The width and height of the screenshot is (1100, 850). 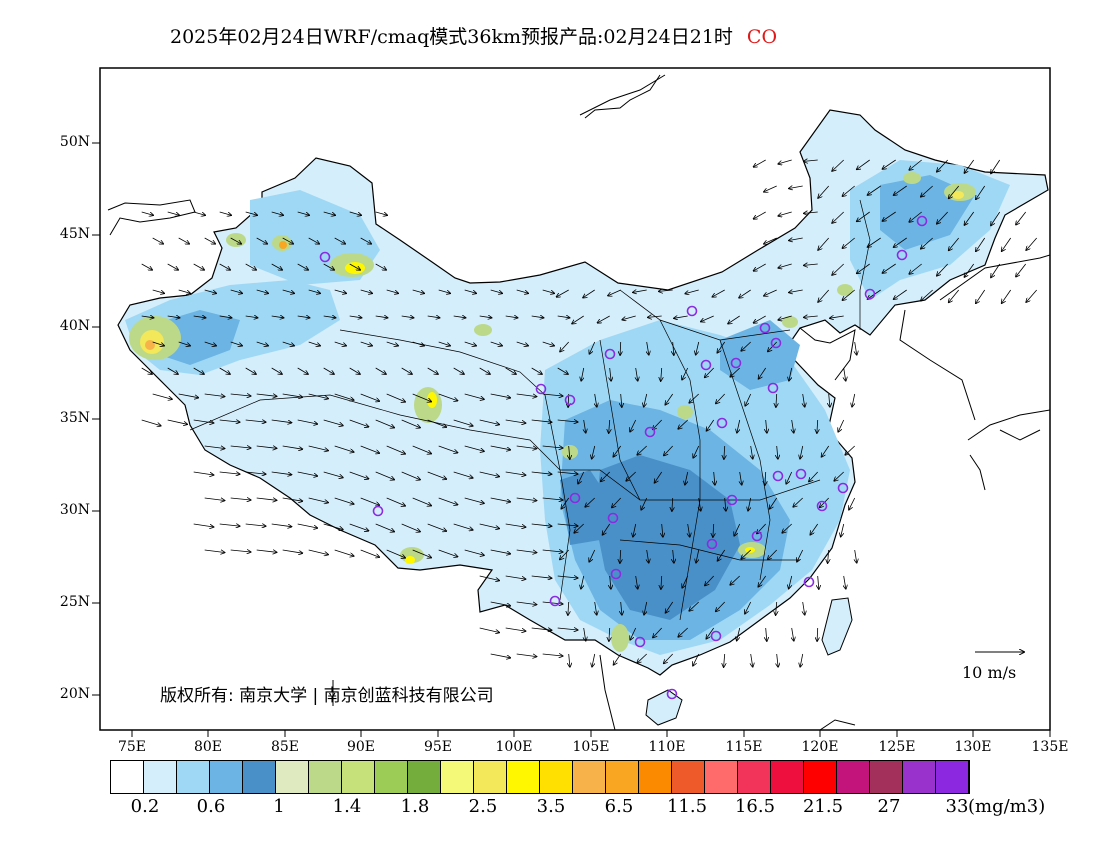 What do you see at coordinates (989, 672) in the screenshot?
I see `wind-reference-label: 10 m/s` at bounding box center [989, 672].